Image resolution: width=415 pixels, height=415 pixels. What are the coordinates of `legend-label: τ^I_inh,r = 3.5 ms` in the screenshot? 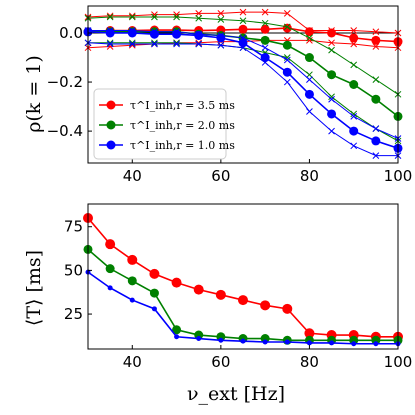 It's located at (182, 105).